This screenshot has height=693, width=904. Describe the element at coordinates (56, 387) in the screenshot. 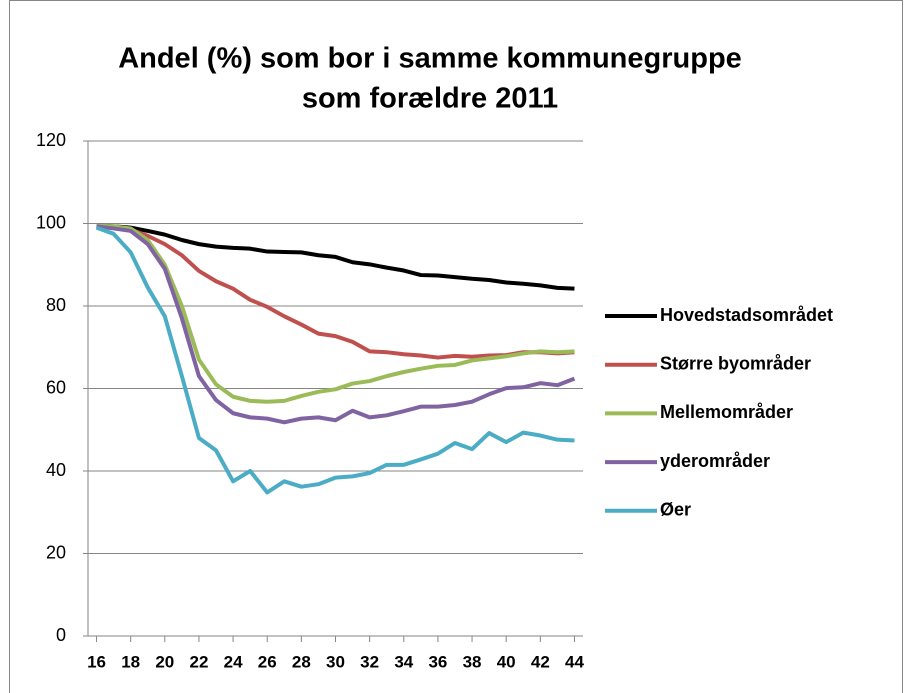

I see `y-tick-label: 60` at that location.